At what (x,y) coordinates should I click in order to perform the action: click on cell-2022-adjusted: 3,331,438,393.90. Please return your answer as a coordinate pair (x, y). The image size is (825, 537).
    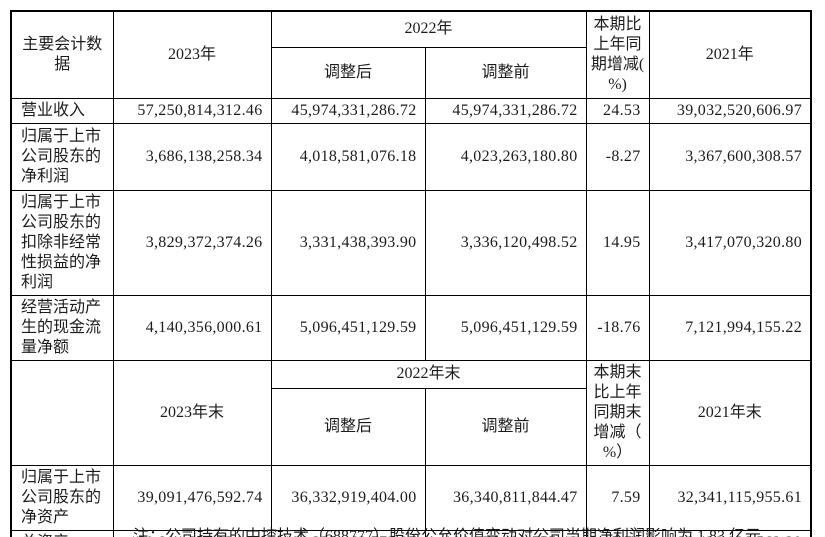
    Looking at the image, I should click on (348, 242).